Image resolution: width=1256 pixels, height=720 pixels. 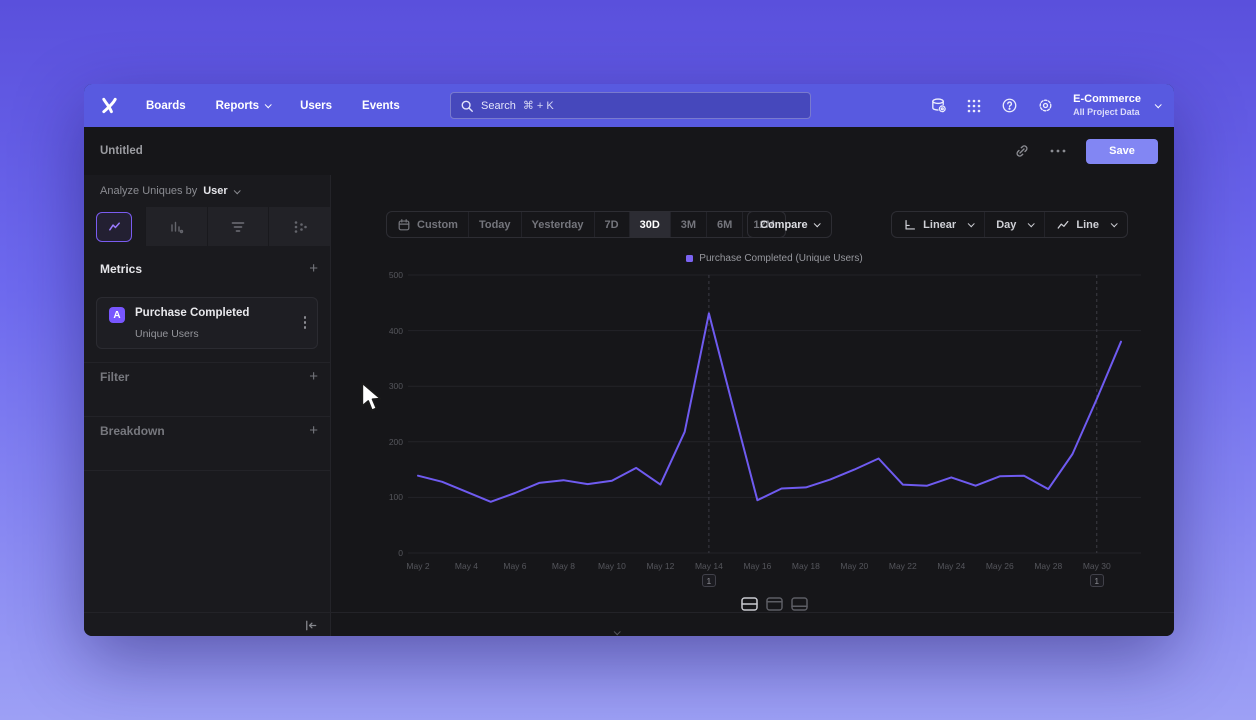 I want to click on date-range-selector: Custom Today Yesterday 7D 30D 3M 6M 12M, so click(x=586, y=224).